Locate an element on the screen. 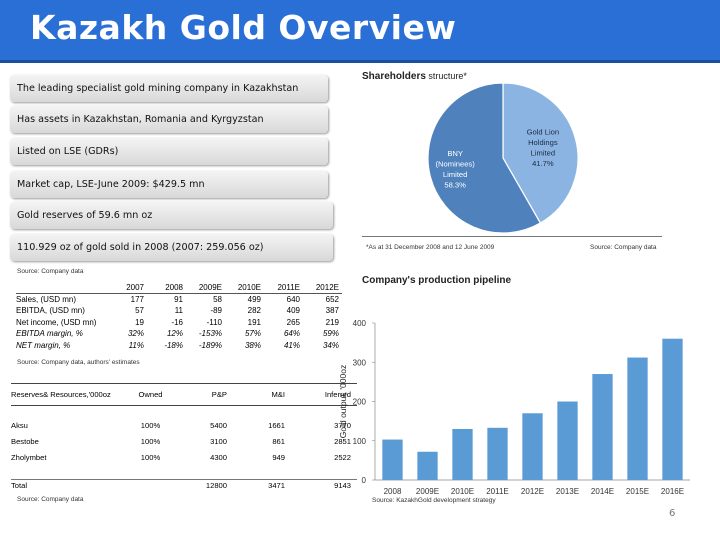  pp-header: P&P is located at coordinates (205, 394).